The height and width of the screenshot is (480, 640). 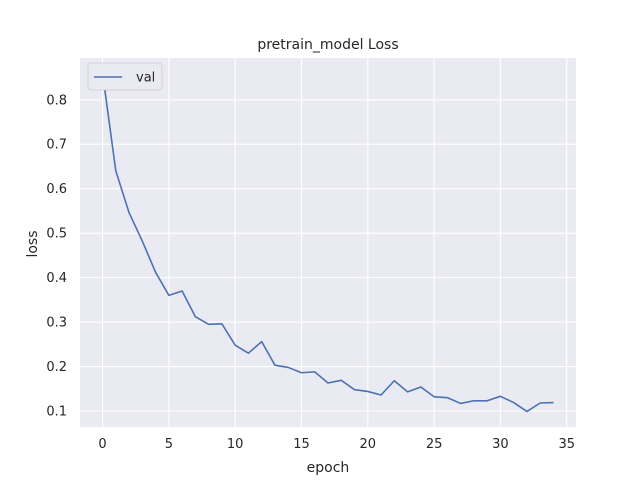 I want to click on y-tick-label: 0.3, so click(x=56, y=323).